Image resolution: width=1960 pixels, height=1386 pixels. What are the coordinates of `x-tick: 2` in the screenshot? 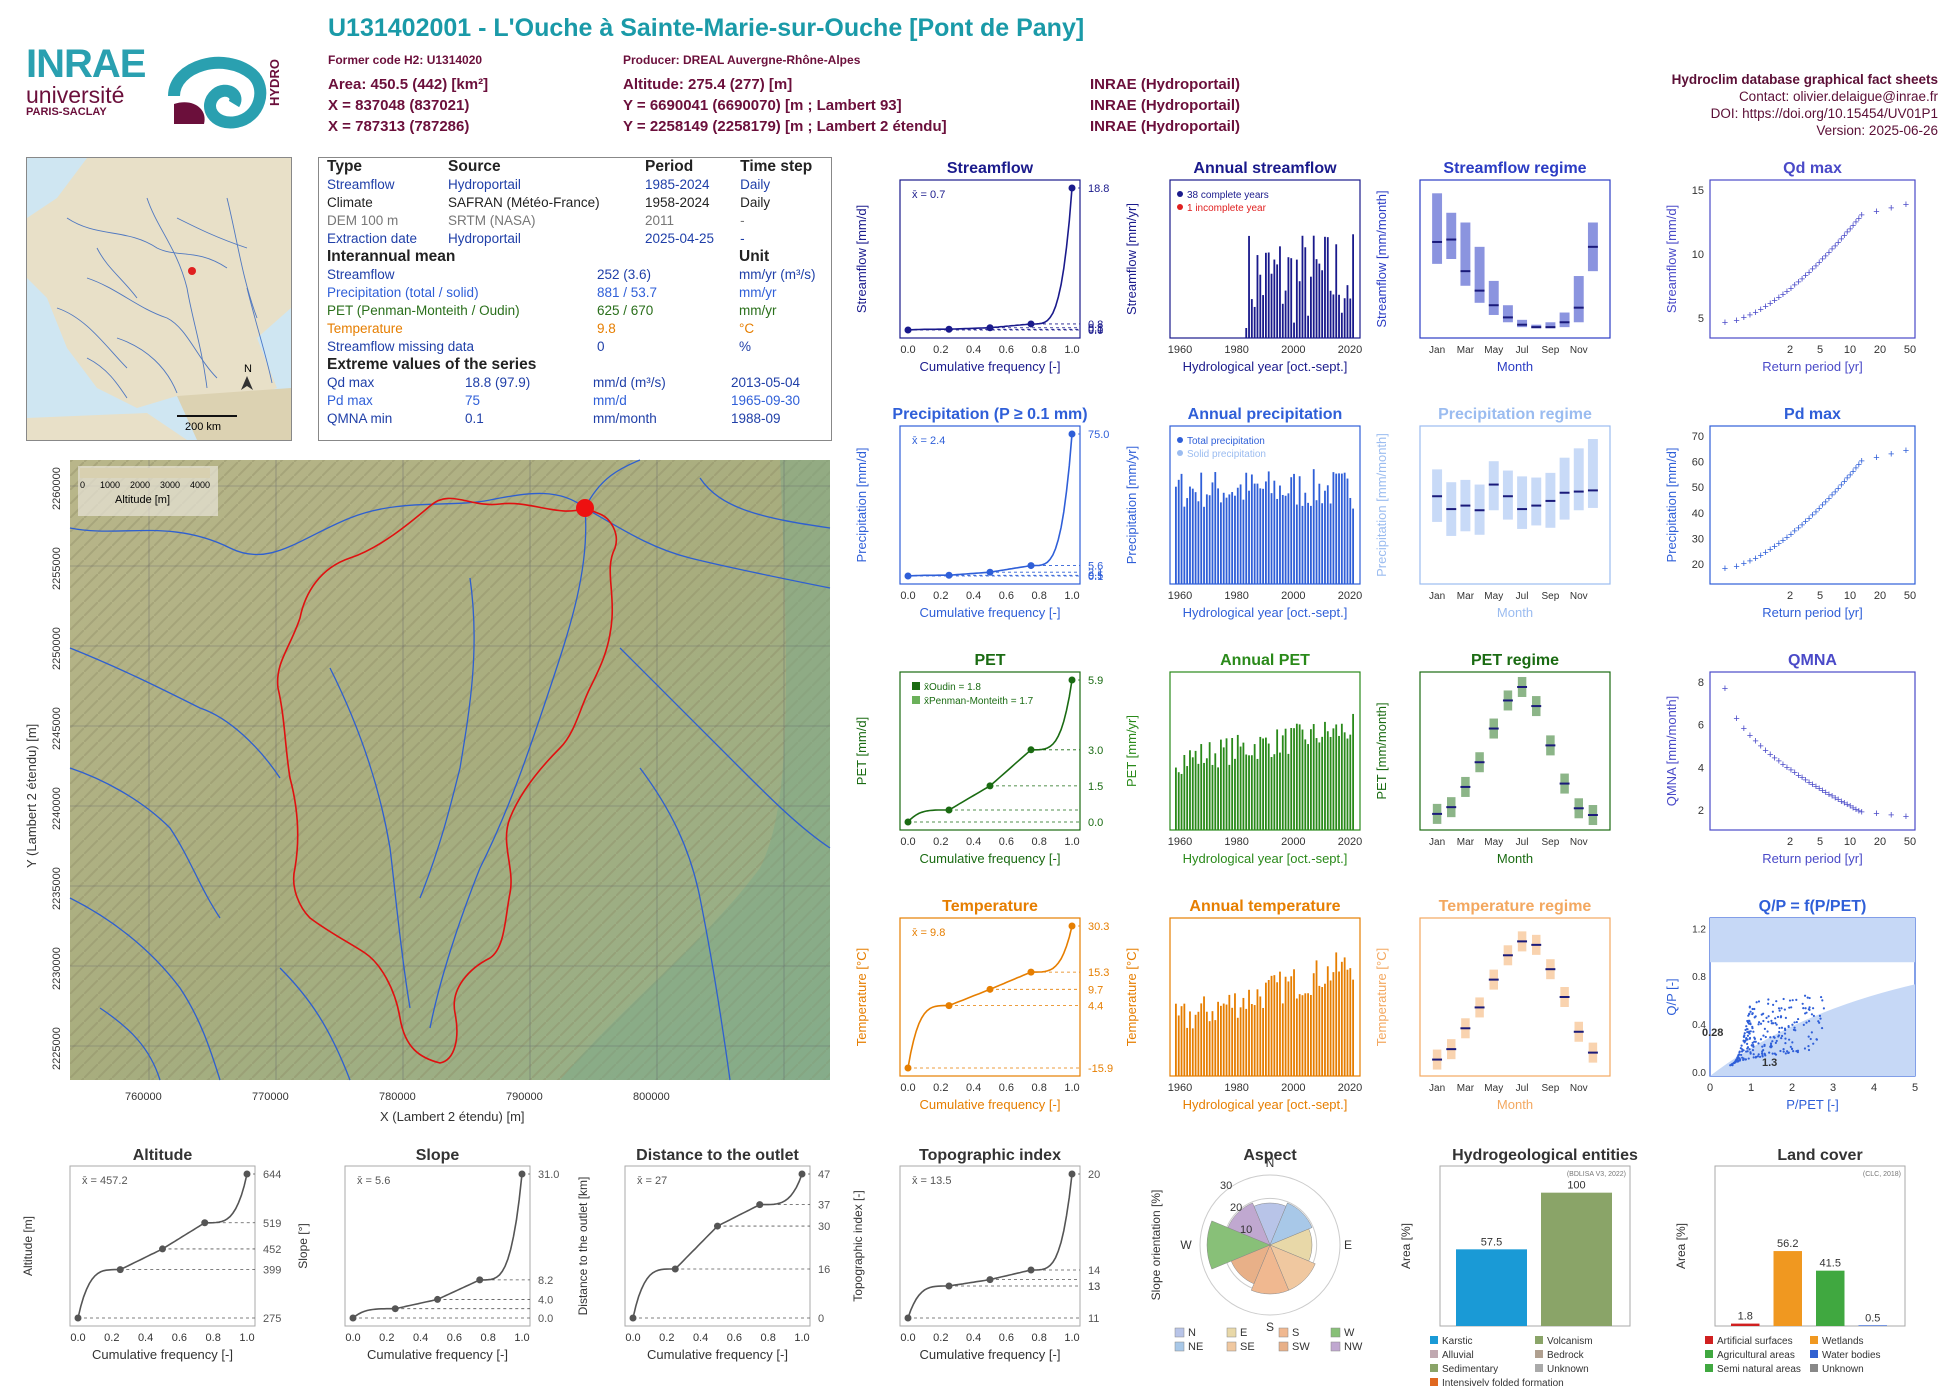 It's located at (1792, 1088).